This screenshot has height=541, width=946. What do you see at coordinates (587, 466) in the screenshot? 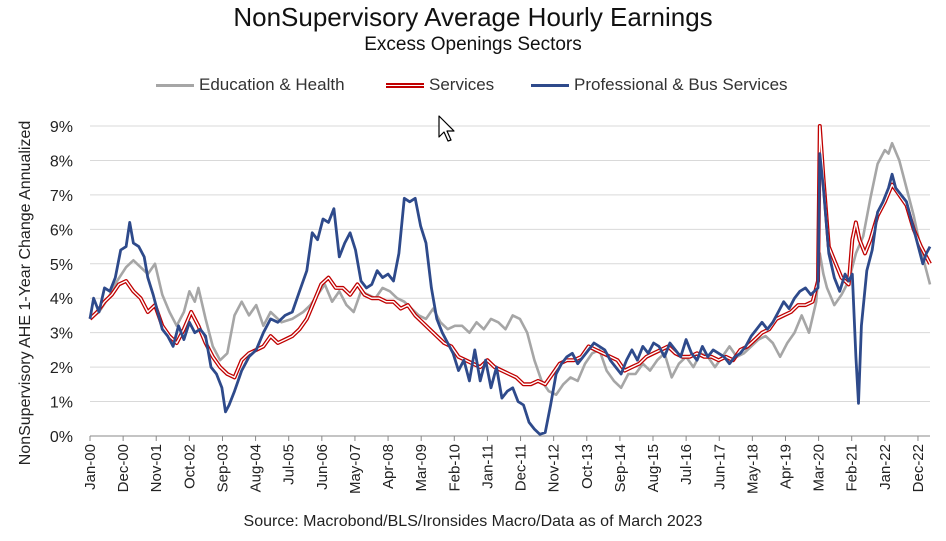
I see `x-tick-label: Oct-13` at bounding box center [587, 466].